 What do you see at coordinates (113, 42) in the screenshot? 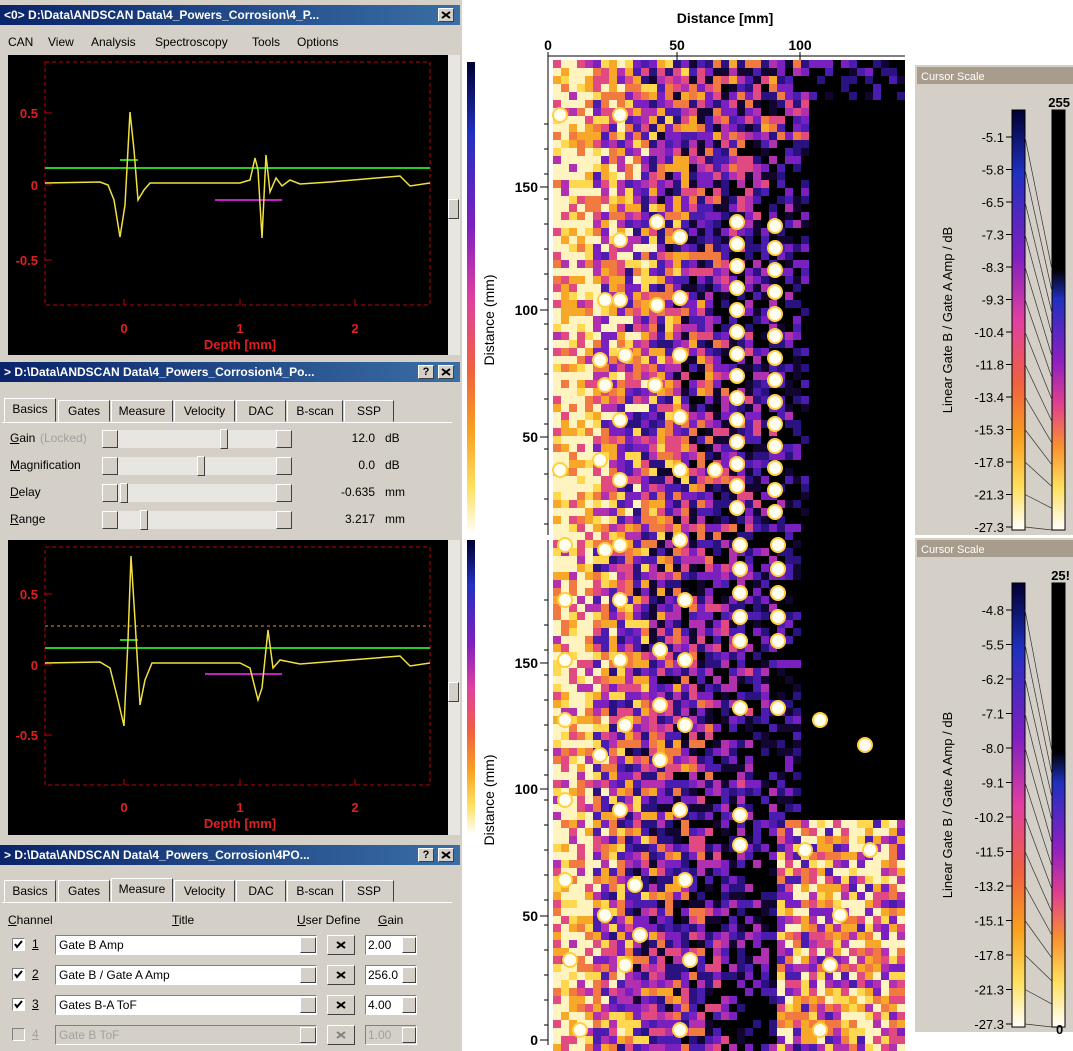
I see `menu-item: Analysis` at bounding box center [113, 42].